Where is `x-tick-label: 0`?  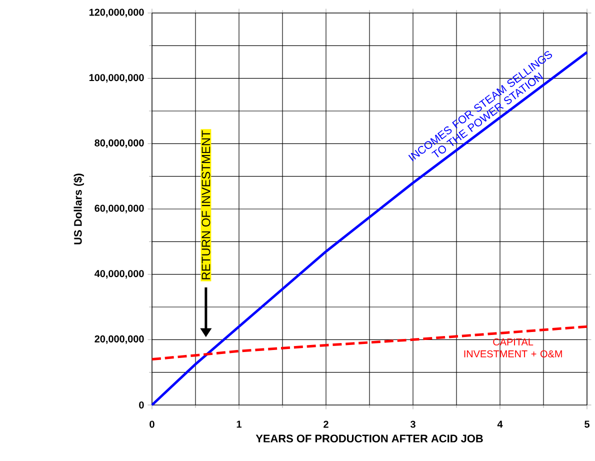
x-tick-label: 0 is located at coordinates (152, 424).